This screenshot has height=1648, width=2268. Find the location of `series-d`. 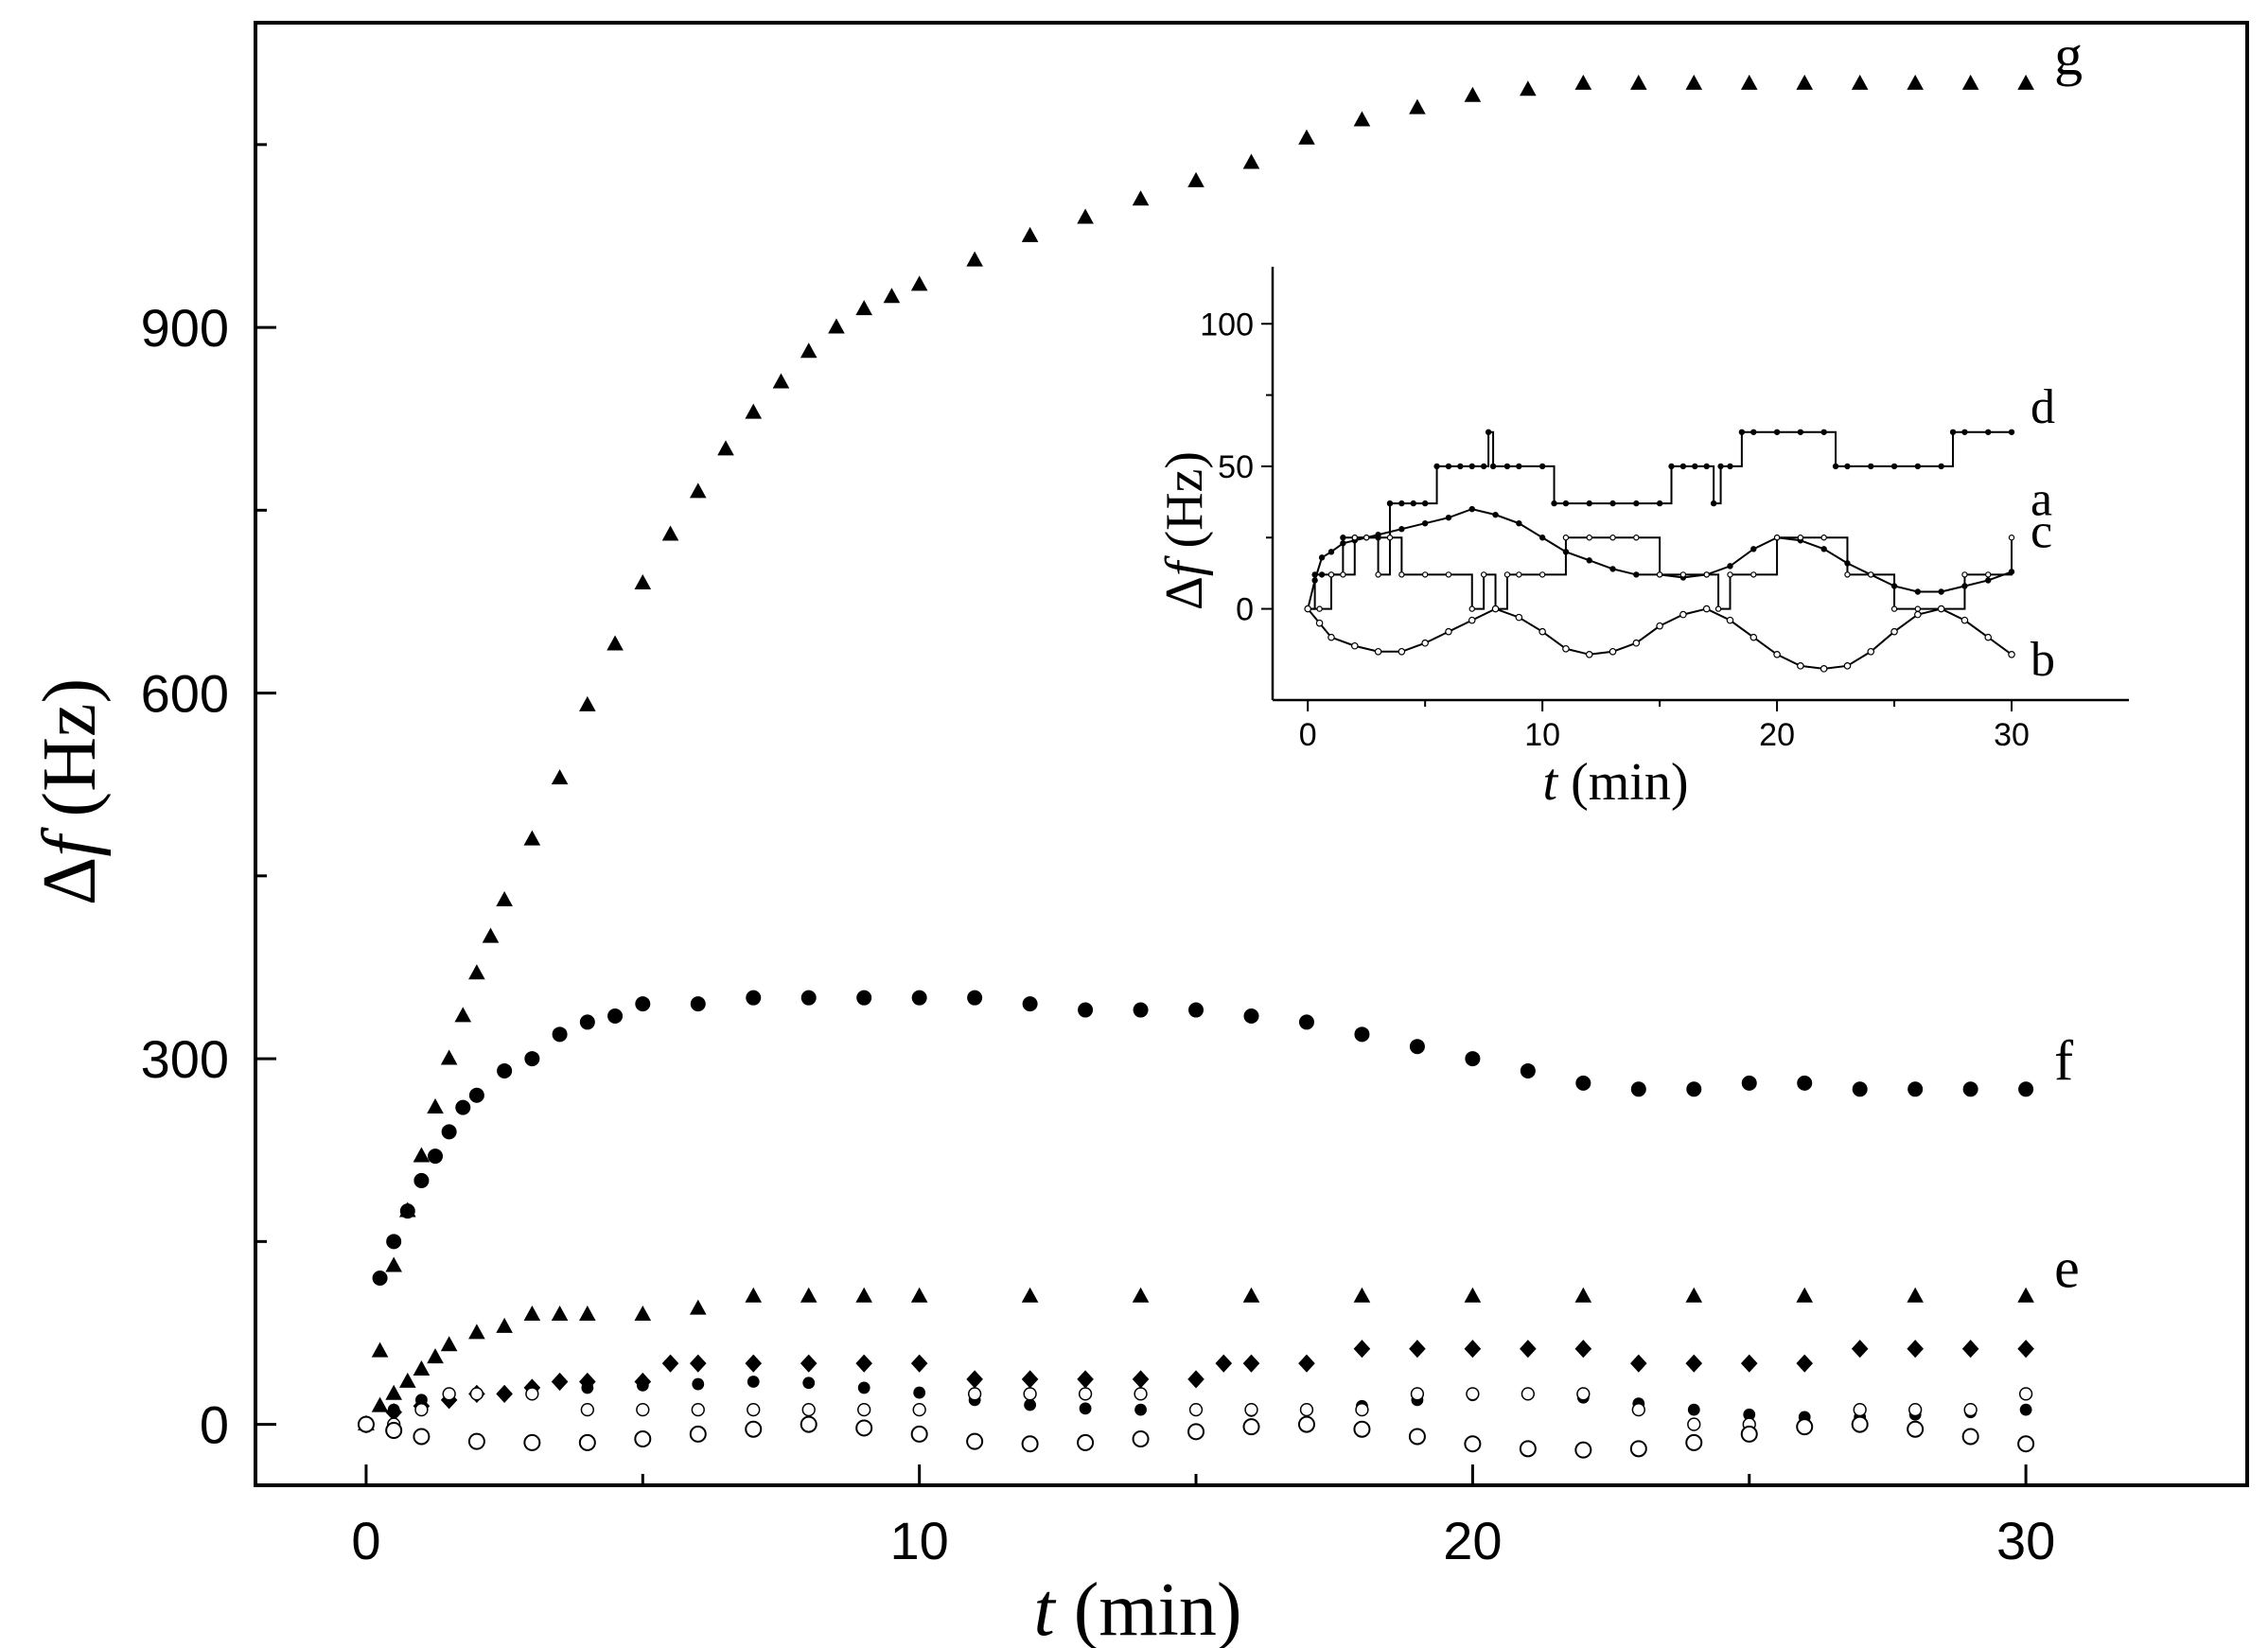

series-d is located at coordinates (1196, 1387).